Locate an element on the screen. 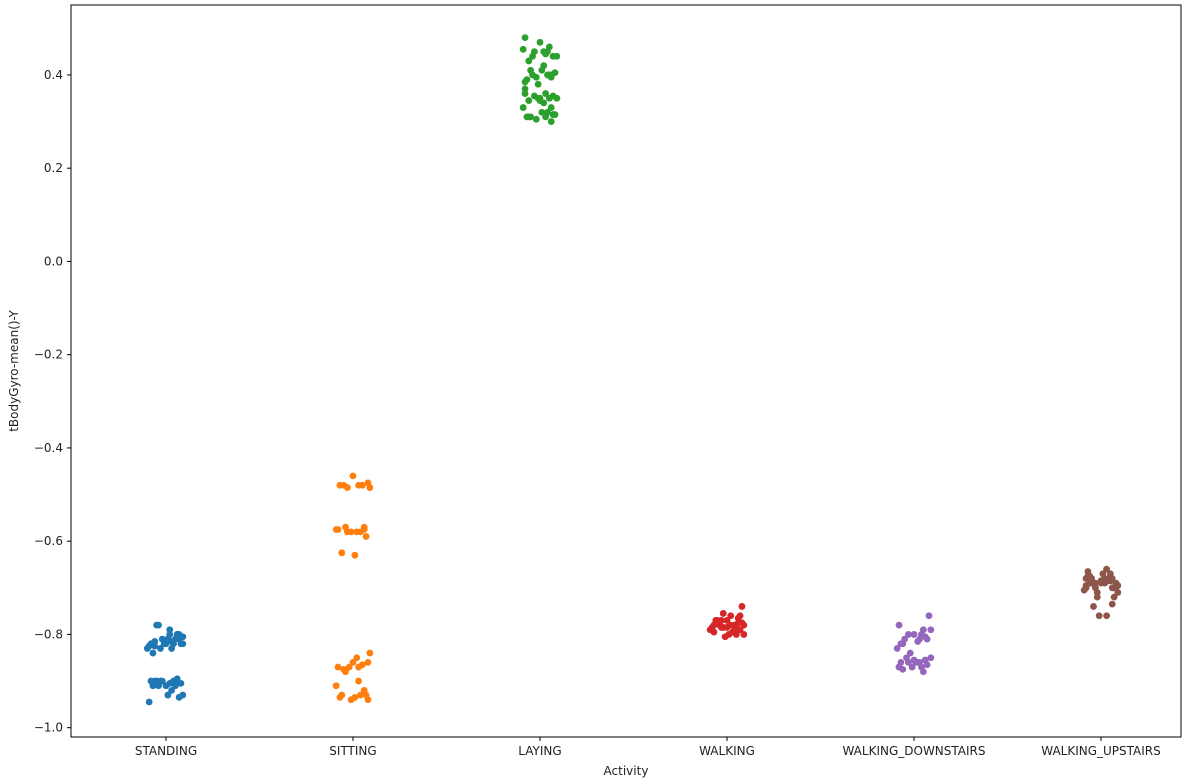 The image size is (1191, 784). series-walking is located at coordinates (727, 622).